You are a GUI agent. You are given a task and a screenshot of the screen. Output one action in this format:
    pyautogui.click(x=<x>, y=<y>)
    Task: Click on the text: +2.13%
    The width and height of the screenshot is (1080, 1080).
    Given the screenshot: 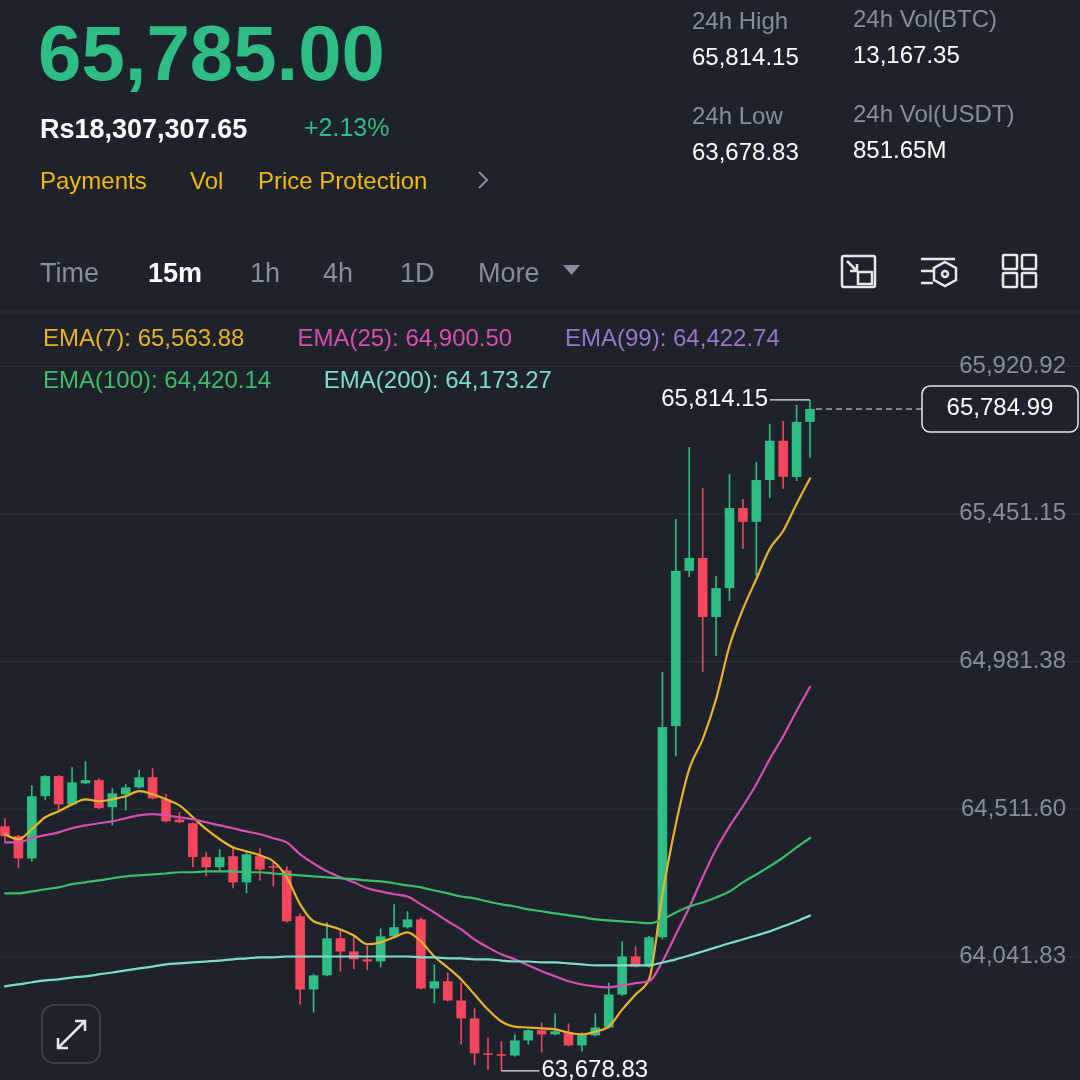 What is the action you would take?
    pyautogui.click(x=347, y=127)
    